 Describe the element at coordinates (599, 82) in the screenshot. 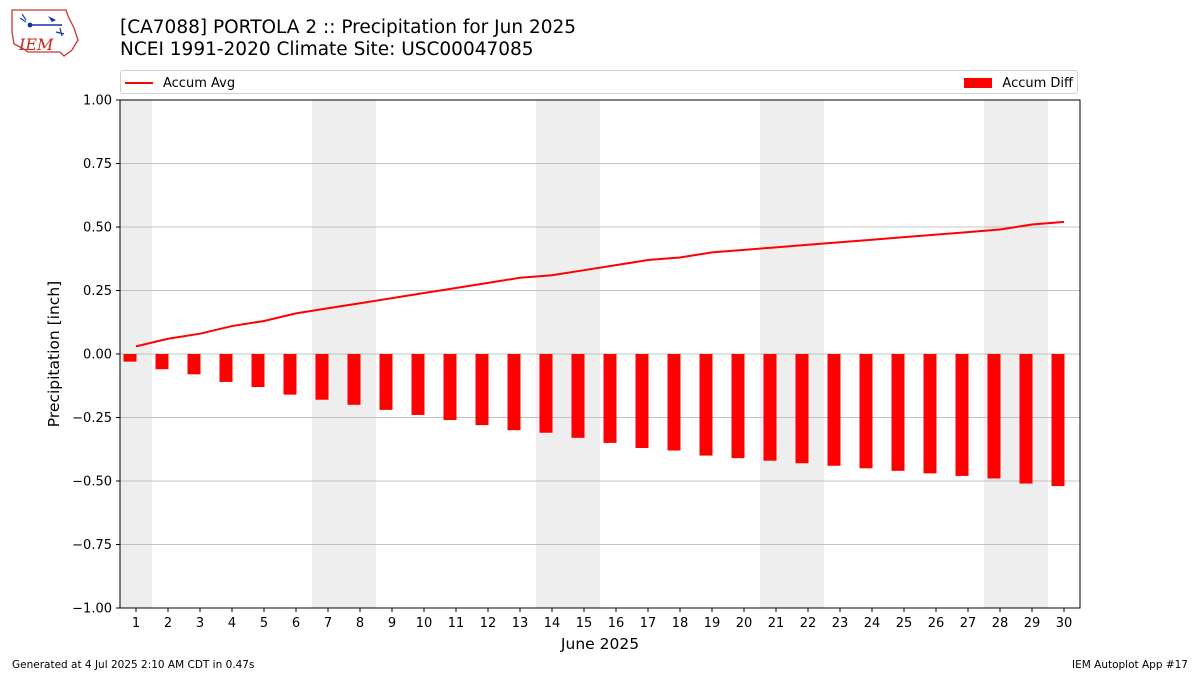

I see `legend: Accum Avg Accum Diff` at that location.